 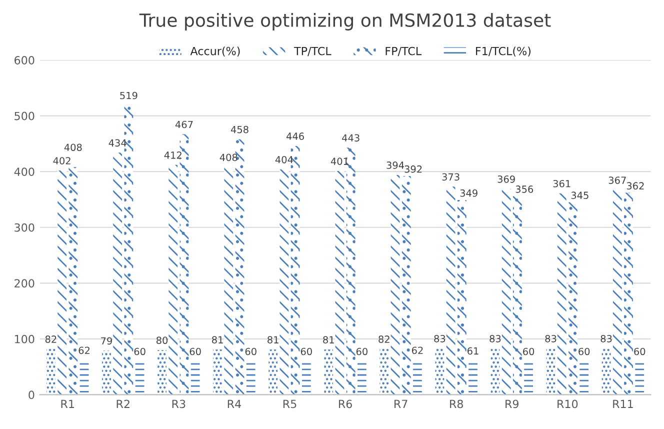 What do you see at coordinates (506, 179) in the screenshot?
I see `data-label: 369` at bounding box center [506, 179].